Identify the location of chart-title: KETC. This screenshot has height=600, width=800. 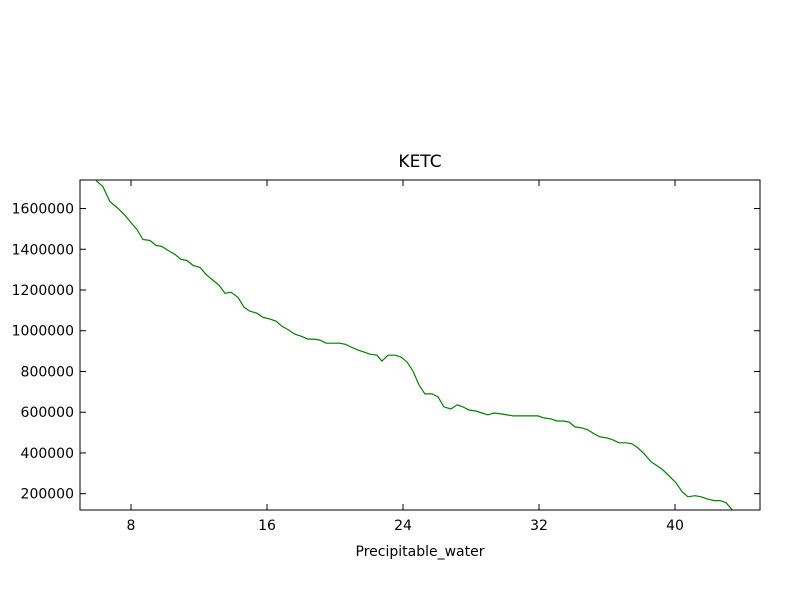
(419, 162).